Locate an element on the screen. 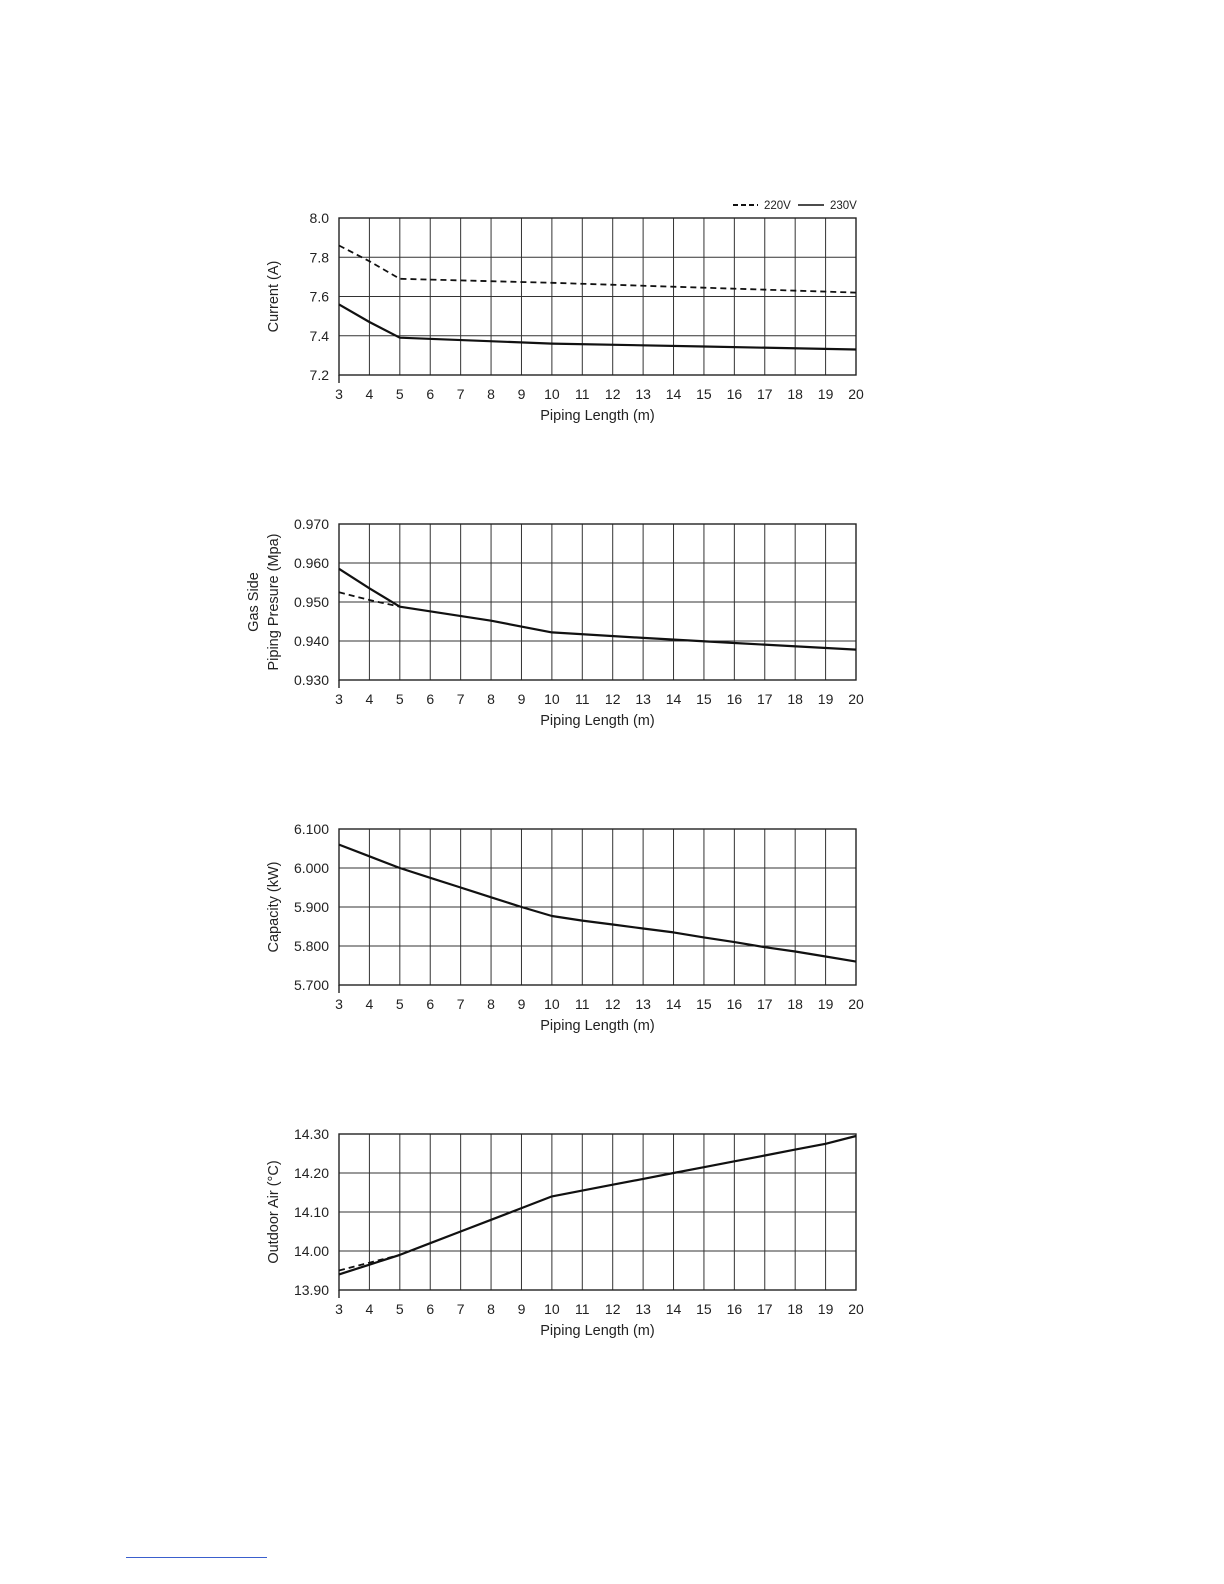 The image size is (1224, 1584). y-tick-label: 0.930 is located at coordinates (311, 680).